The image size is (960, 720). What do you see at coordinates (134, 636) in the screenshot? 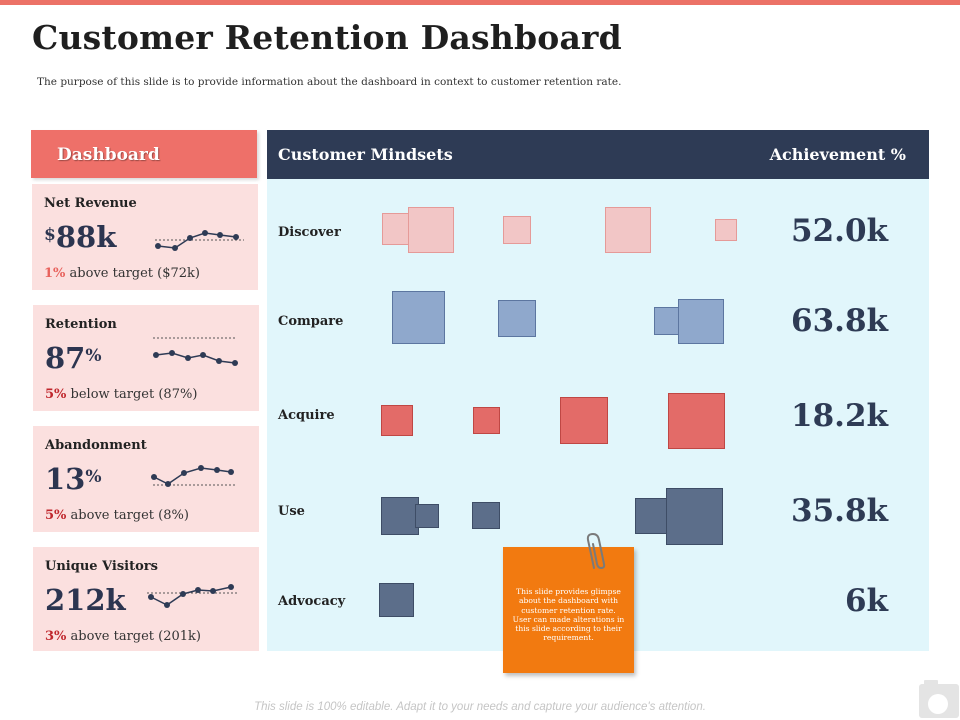
I see `kpi-note-text: above target (201k)` at bounding box center [134, 636].